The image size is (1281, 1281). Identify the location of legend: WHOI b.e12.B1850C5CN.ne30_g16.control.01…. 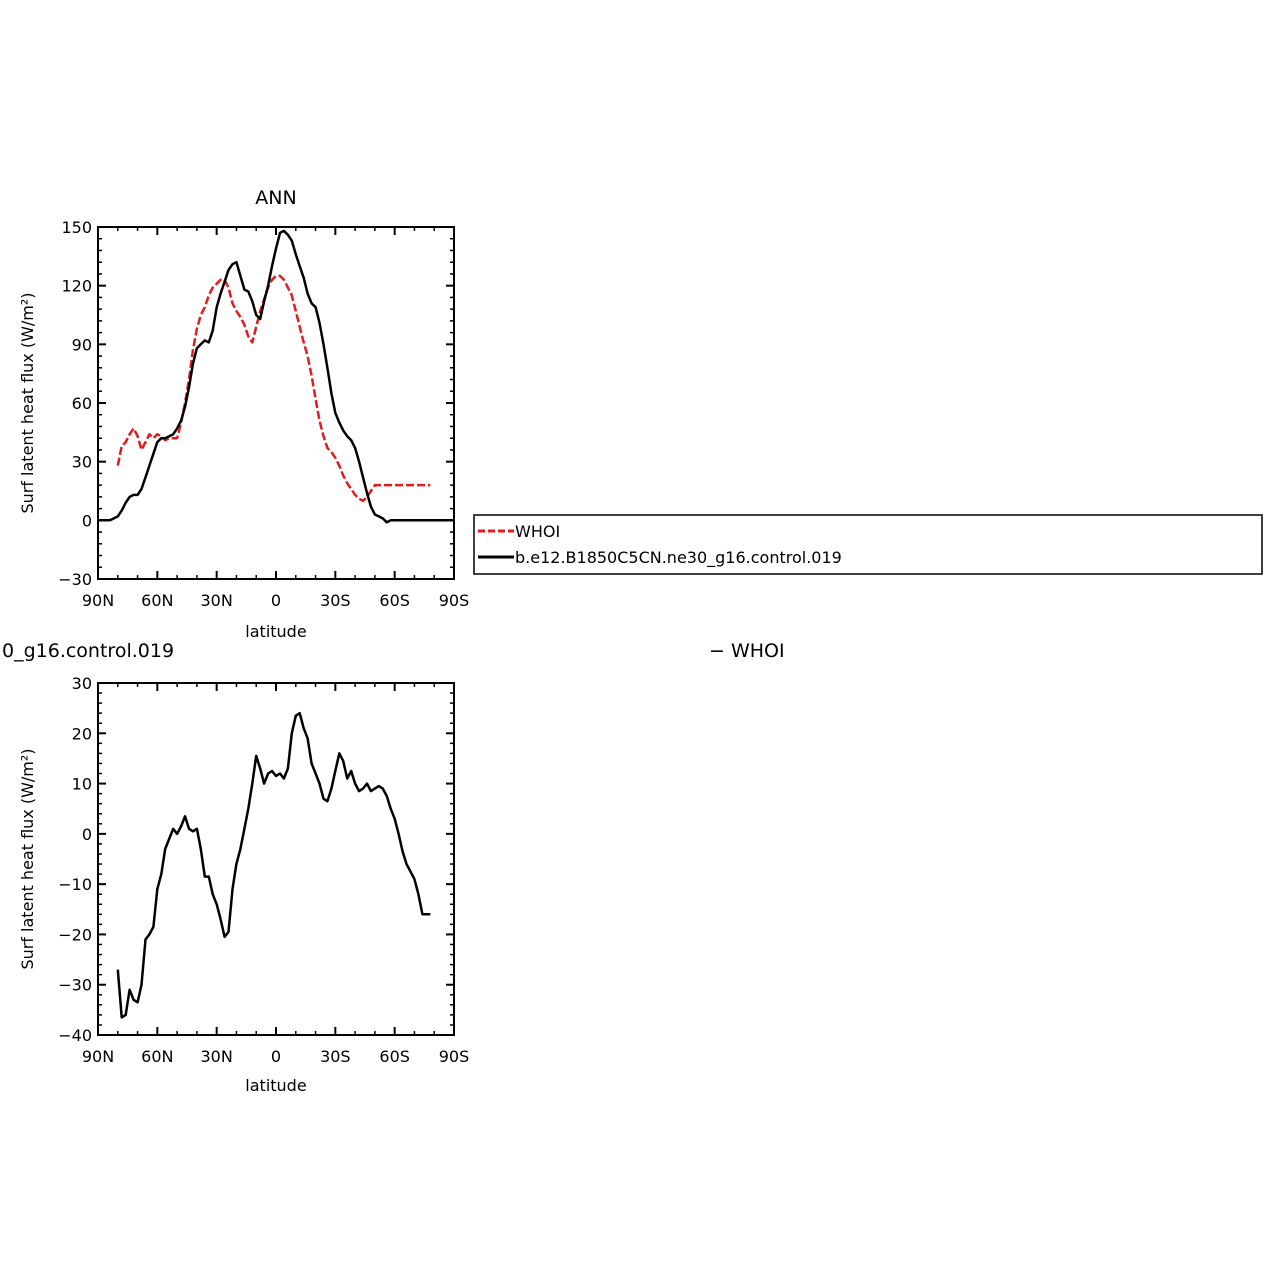
(868, 544).